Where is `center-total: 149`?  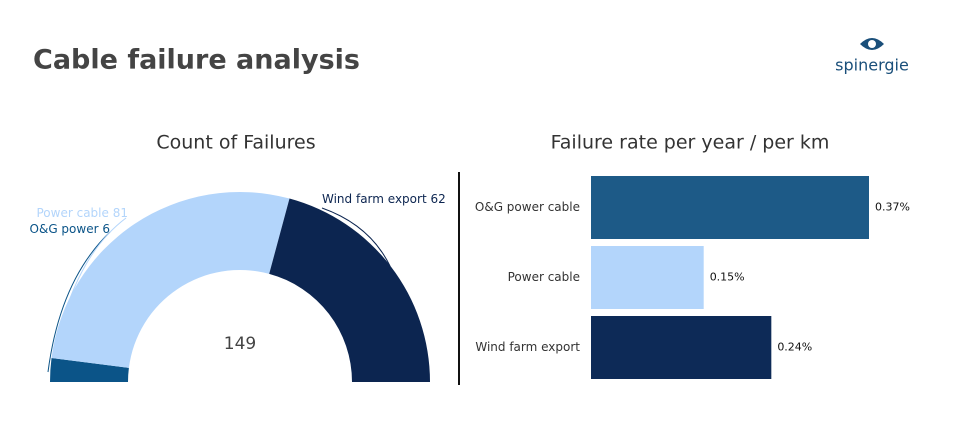
center-total: 149 is located at coordinates (240, 344).